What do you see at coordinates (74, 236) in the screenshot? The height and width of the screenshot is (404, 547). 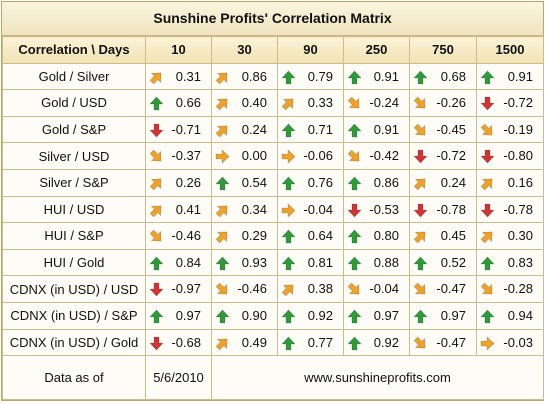 I see `row-label: HUI / S&P` at bounding box center [74, 236].